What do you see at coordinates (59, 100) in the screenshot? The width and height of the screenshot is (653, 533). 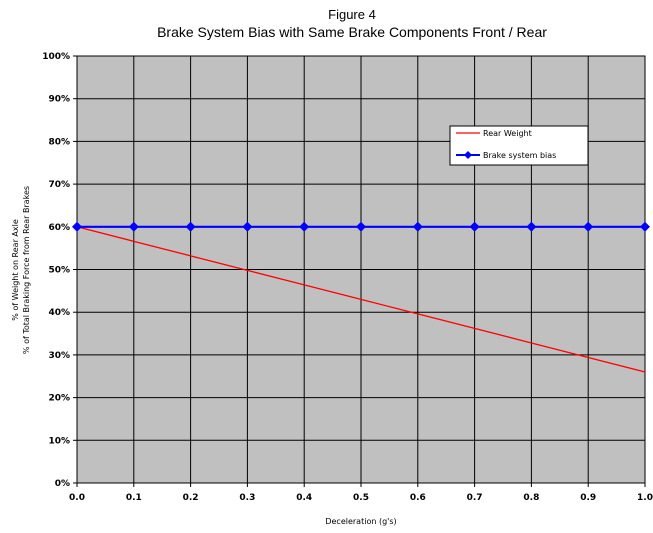 I see `y-tick-label: 90%` at bounding box center [59, 100].